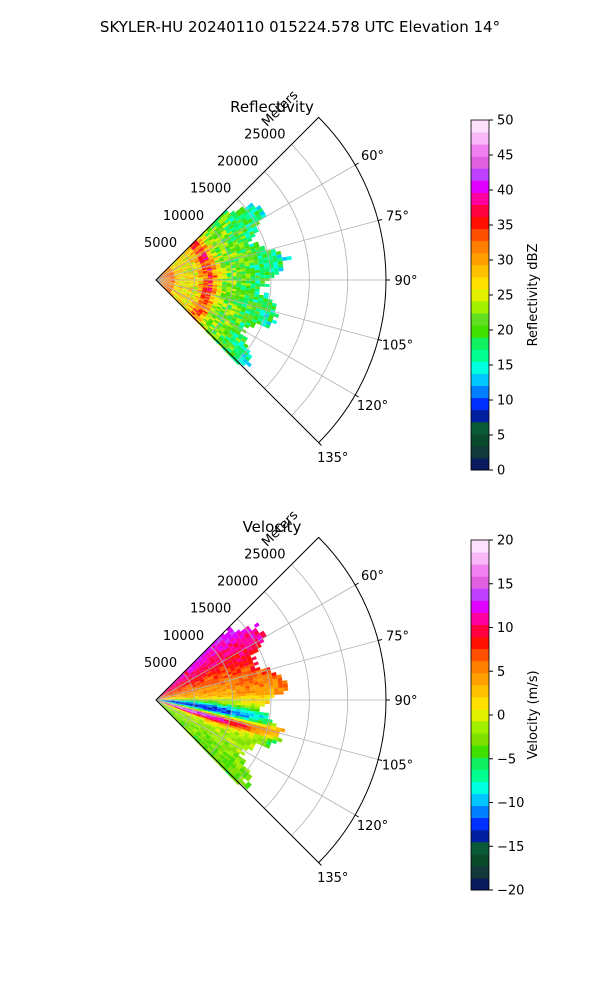  Describe the element at coordinates (510, 847) in the screenshot. I see `colorbar-tick-label: −15` at that location.